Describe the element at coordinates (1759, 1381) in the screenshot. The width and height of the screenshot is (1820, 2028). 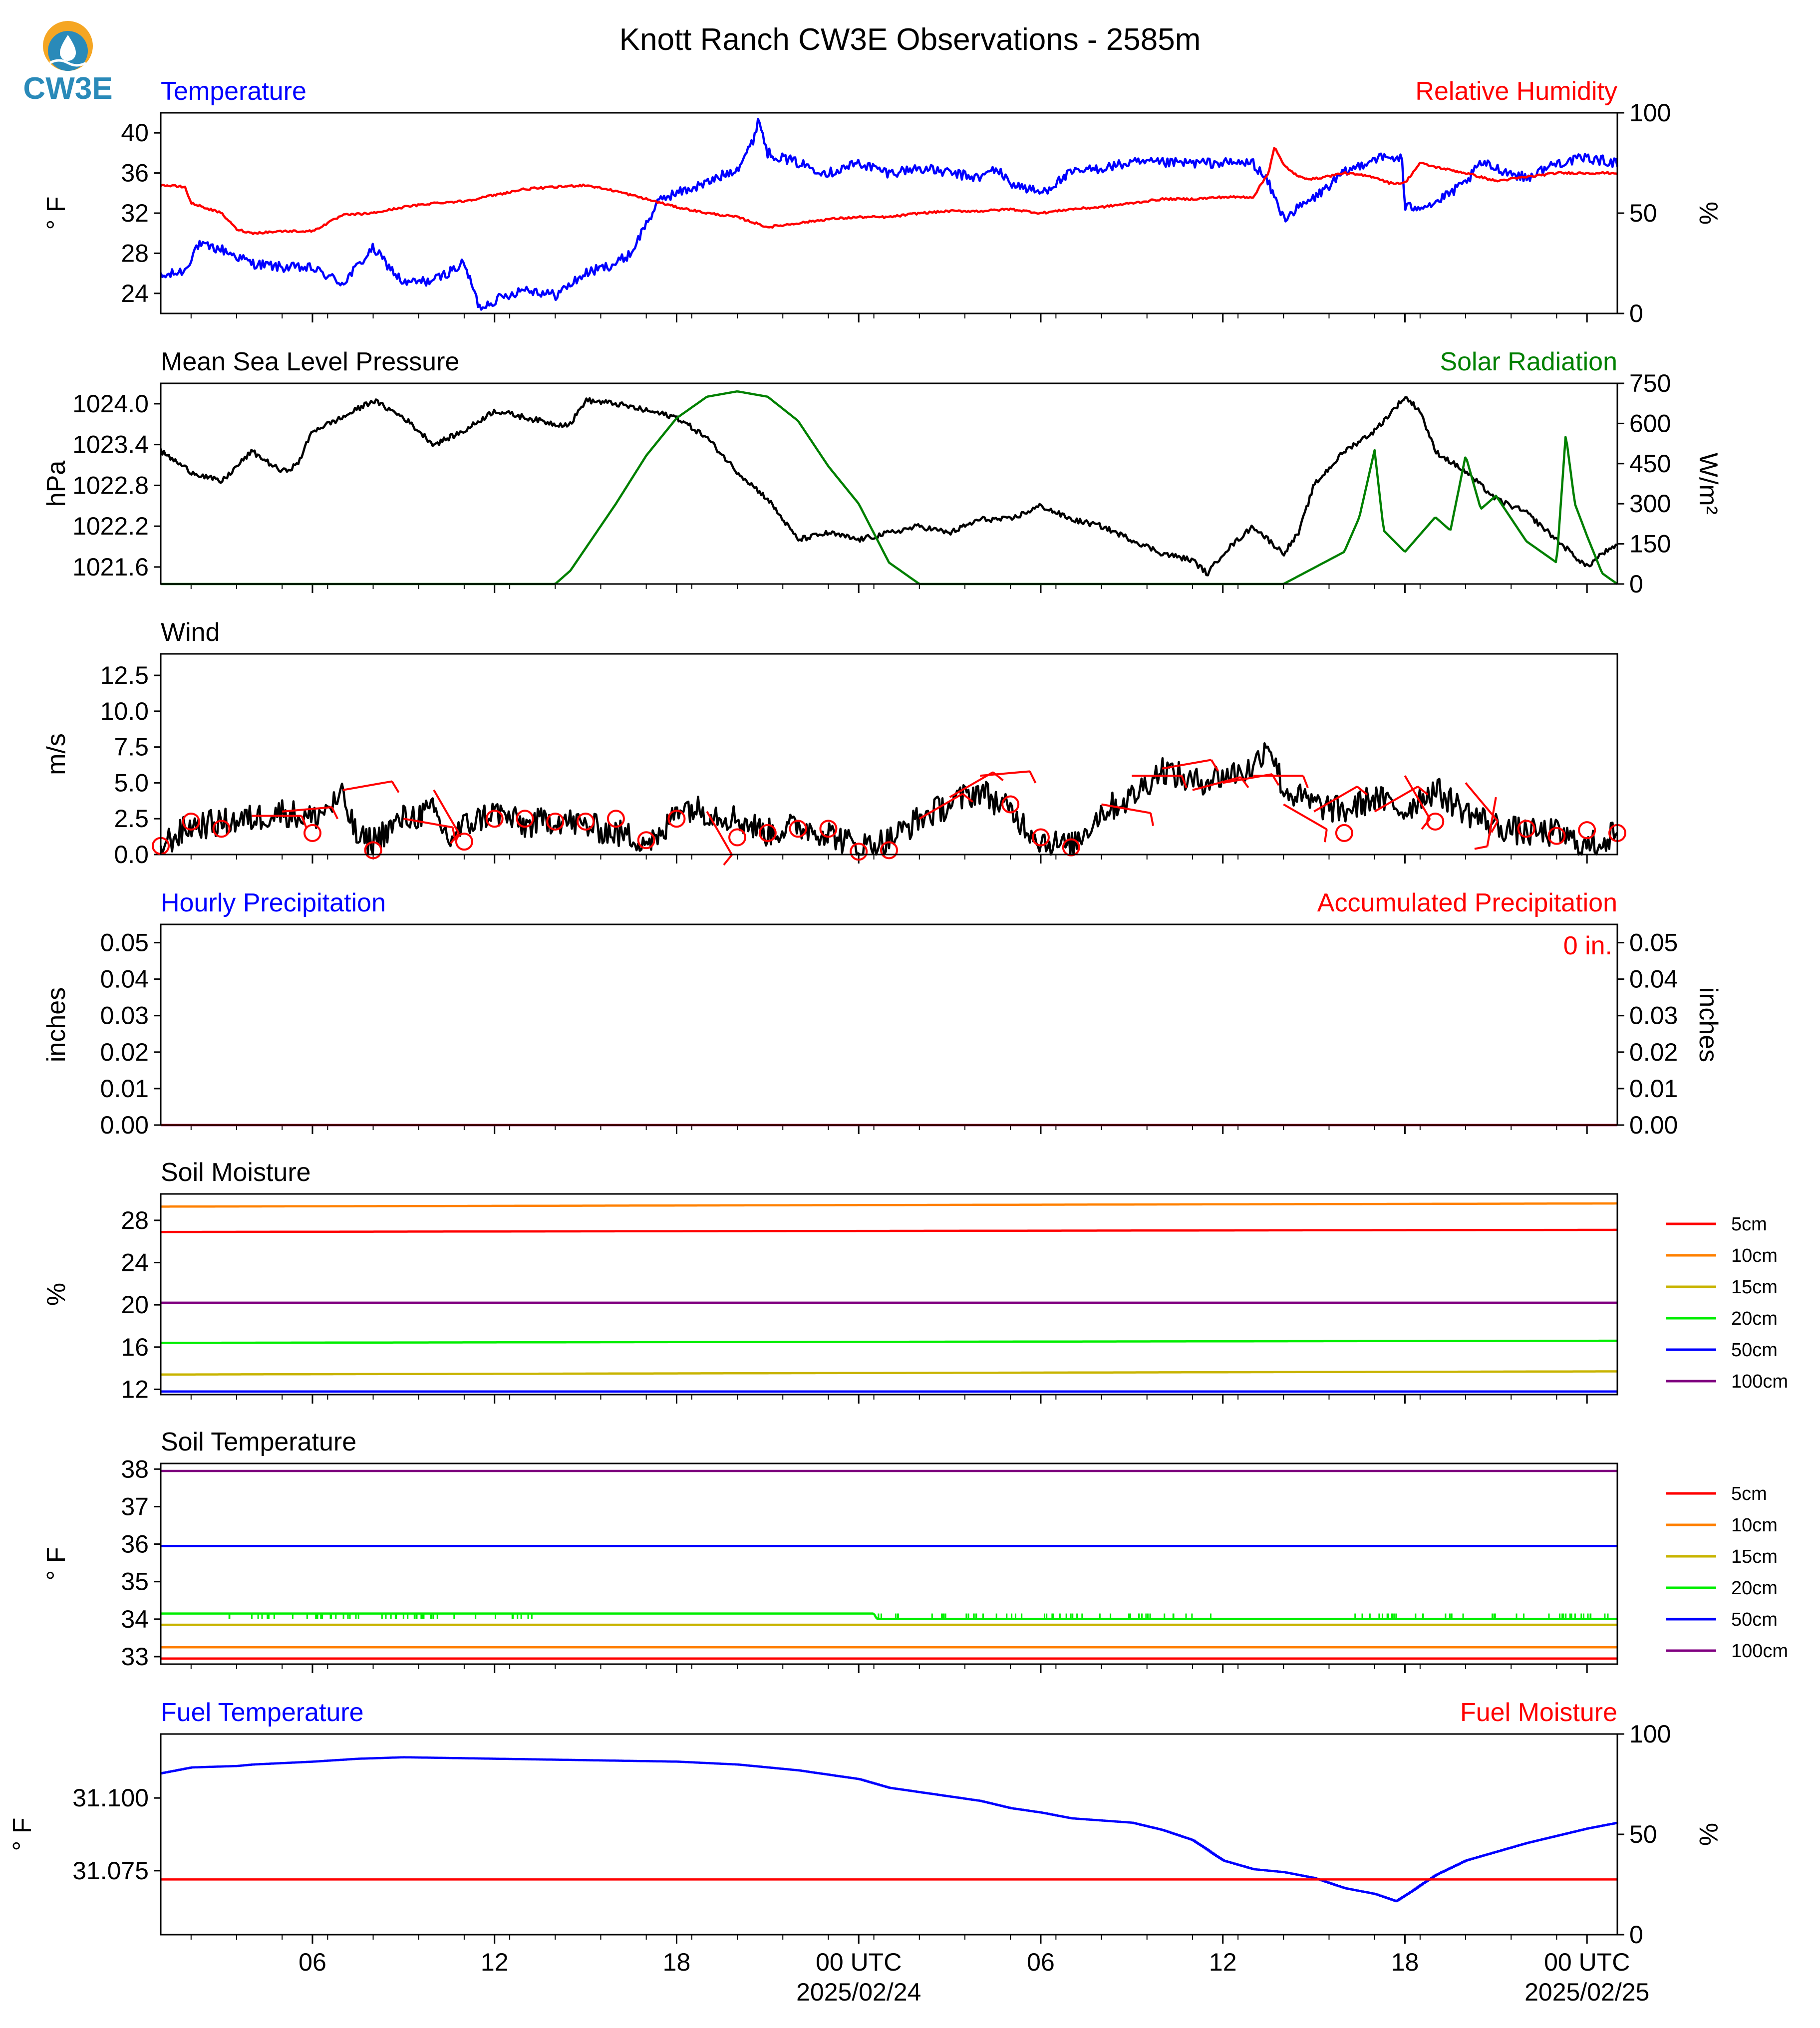
I see `legend-label: 100cm` at that location.